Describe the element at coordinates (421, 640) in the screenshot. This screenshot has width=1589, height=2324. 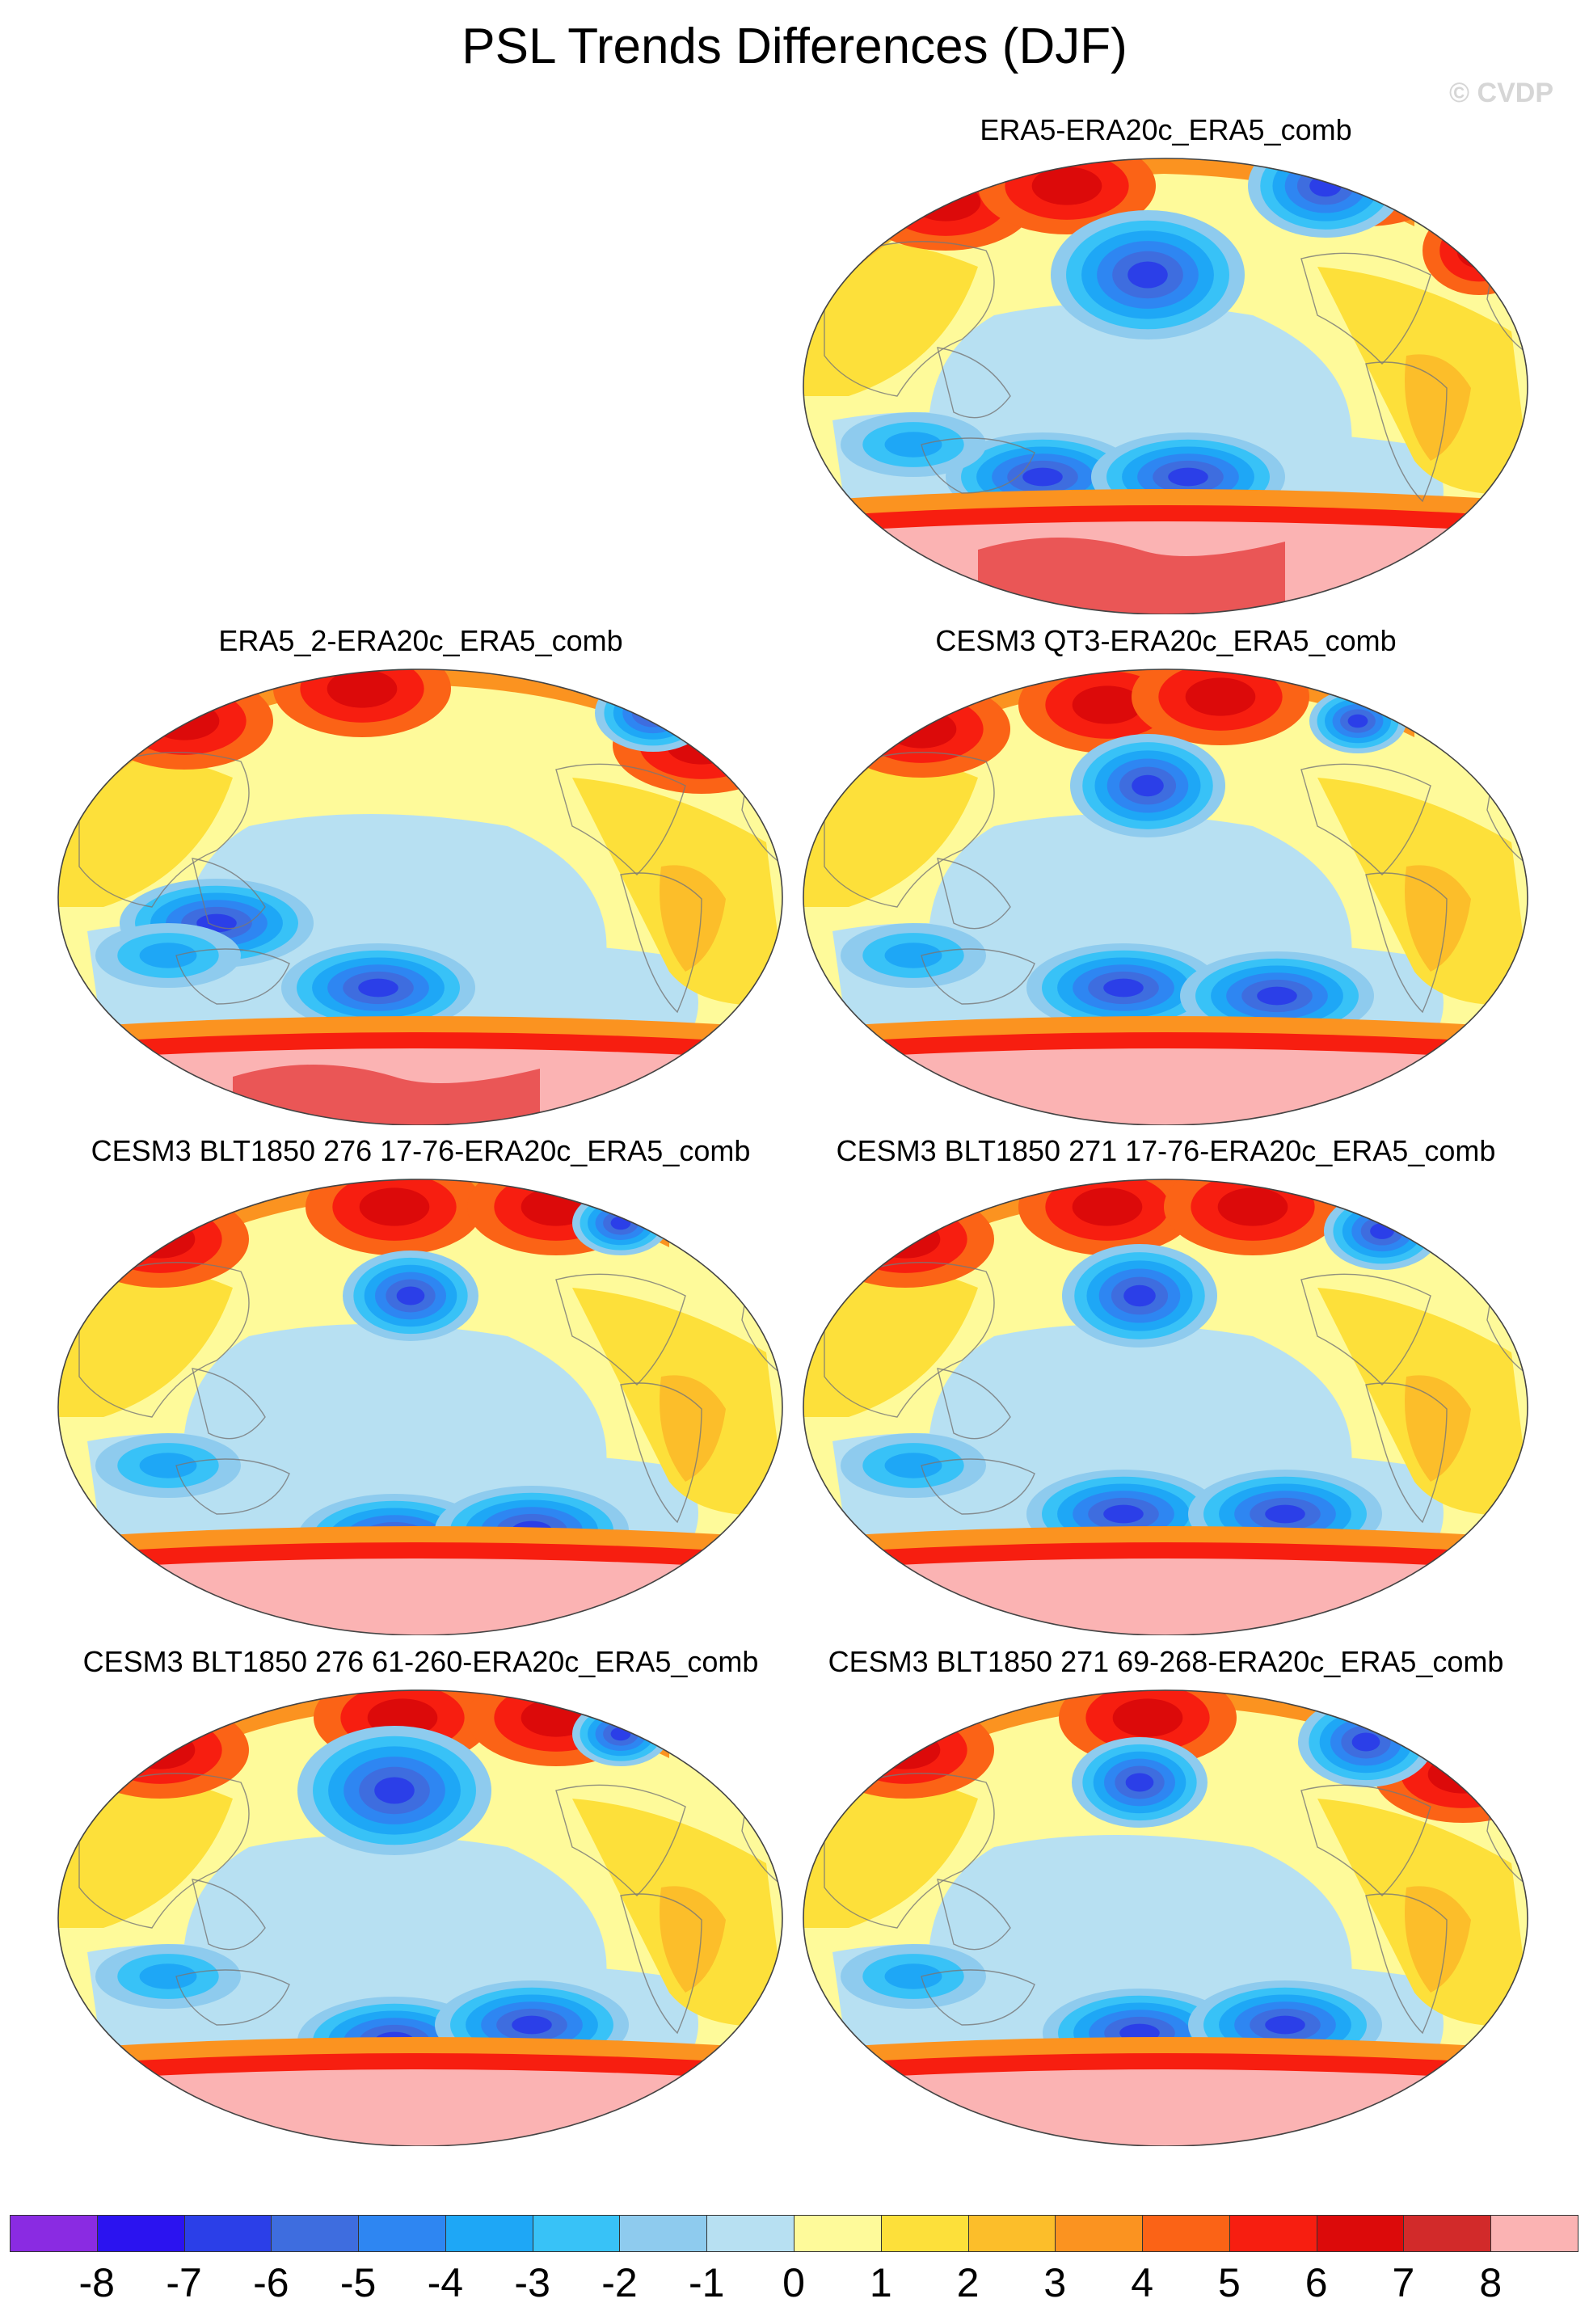
I see `panel-title: ERA5_2-ERA20c_ERA5_comb` at that location.